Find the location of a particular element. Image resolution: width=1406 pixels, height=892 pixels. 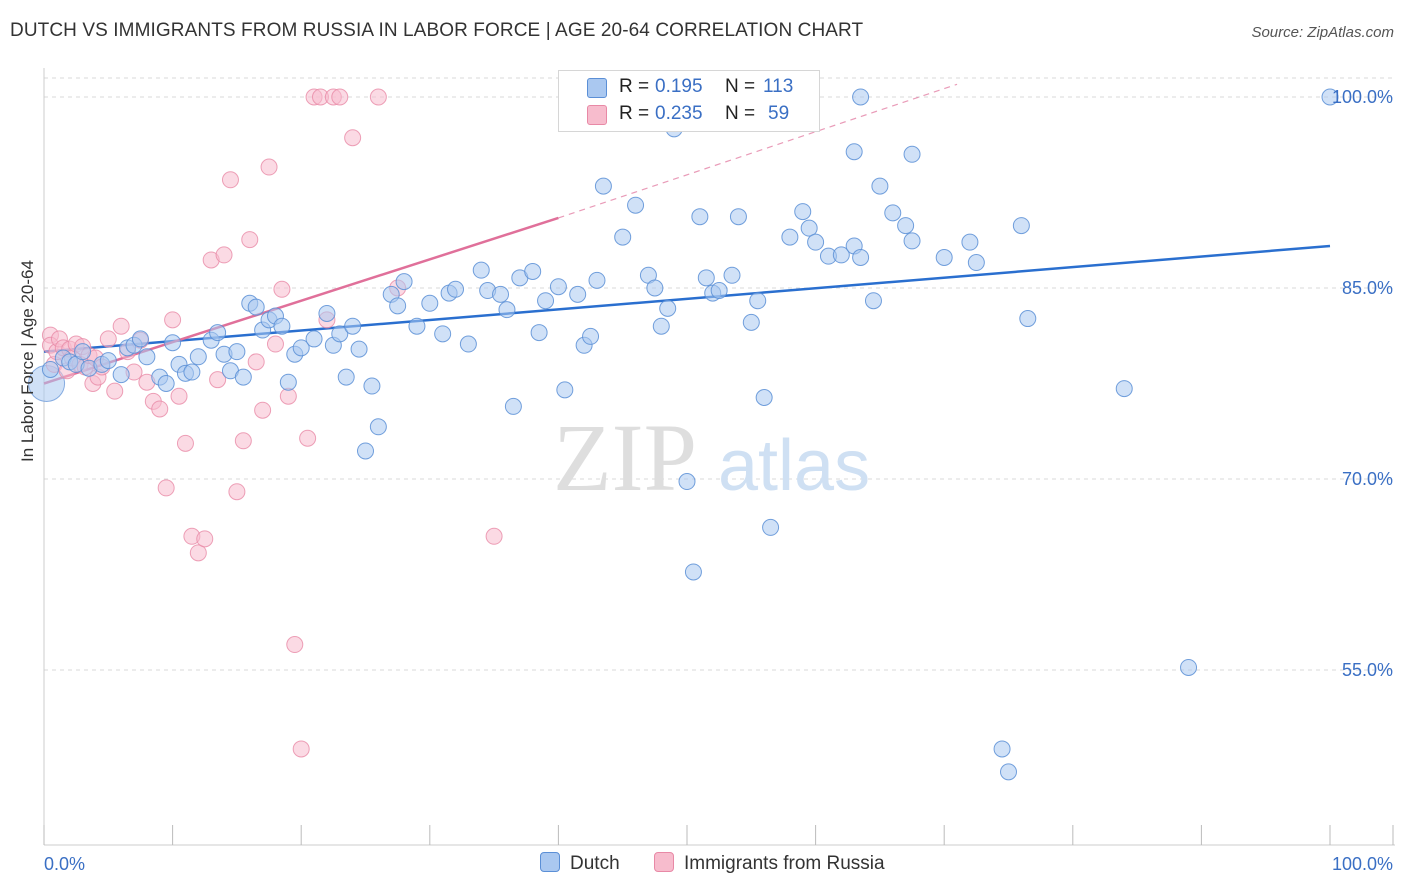

legend-row-russia: R = 0.235 N = 59 is located at coordinates (689, 115).